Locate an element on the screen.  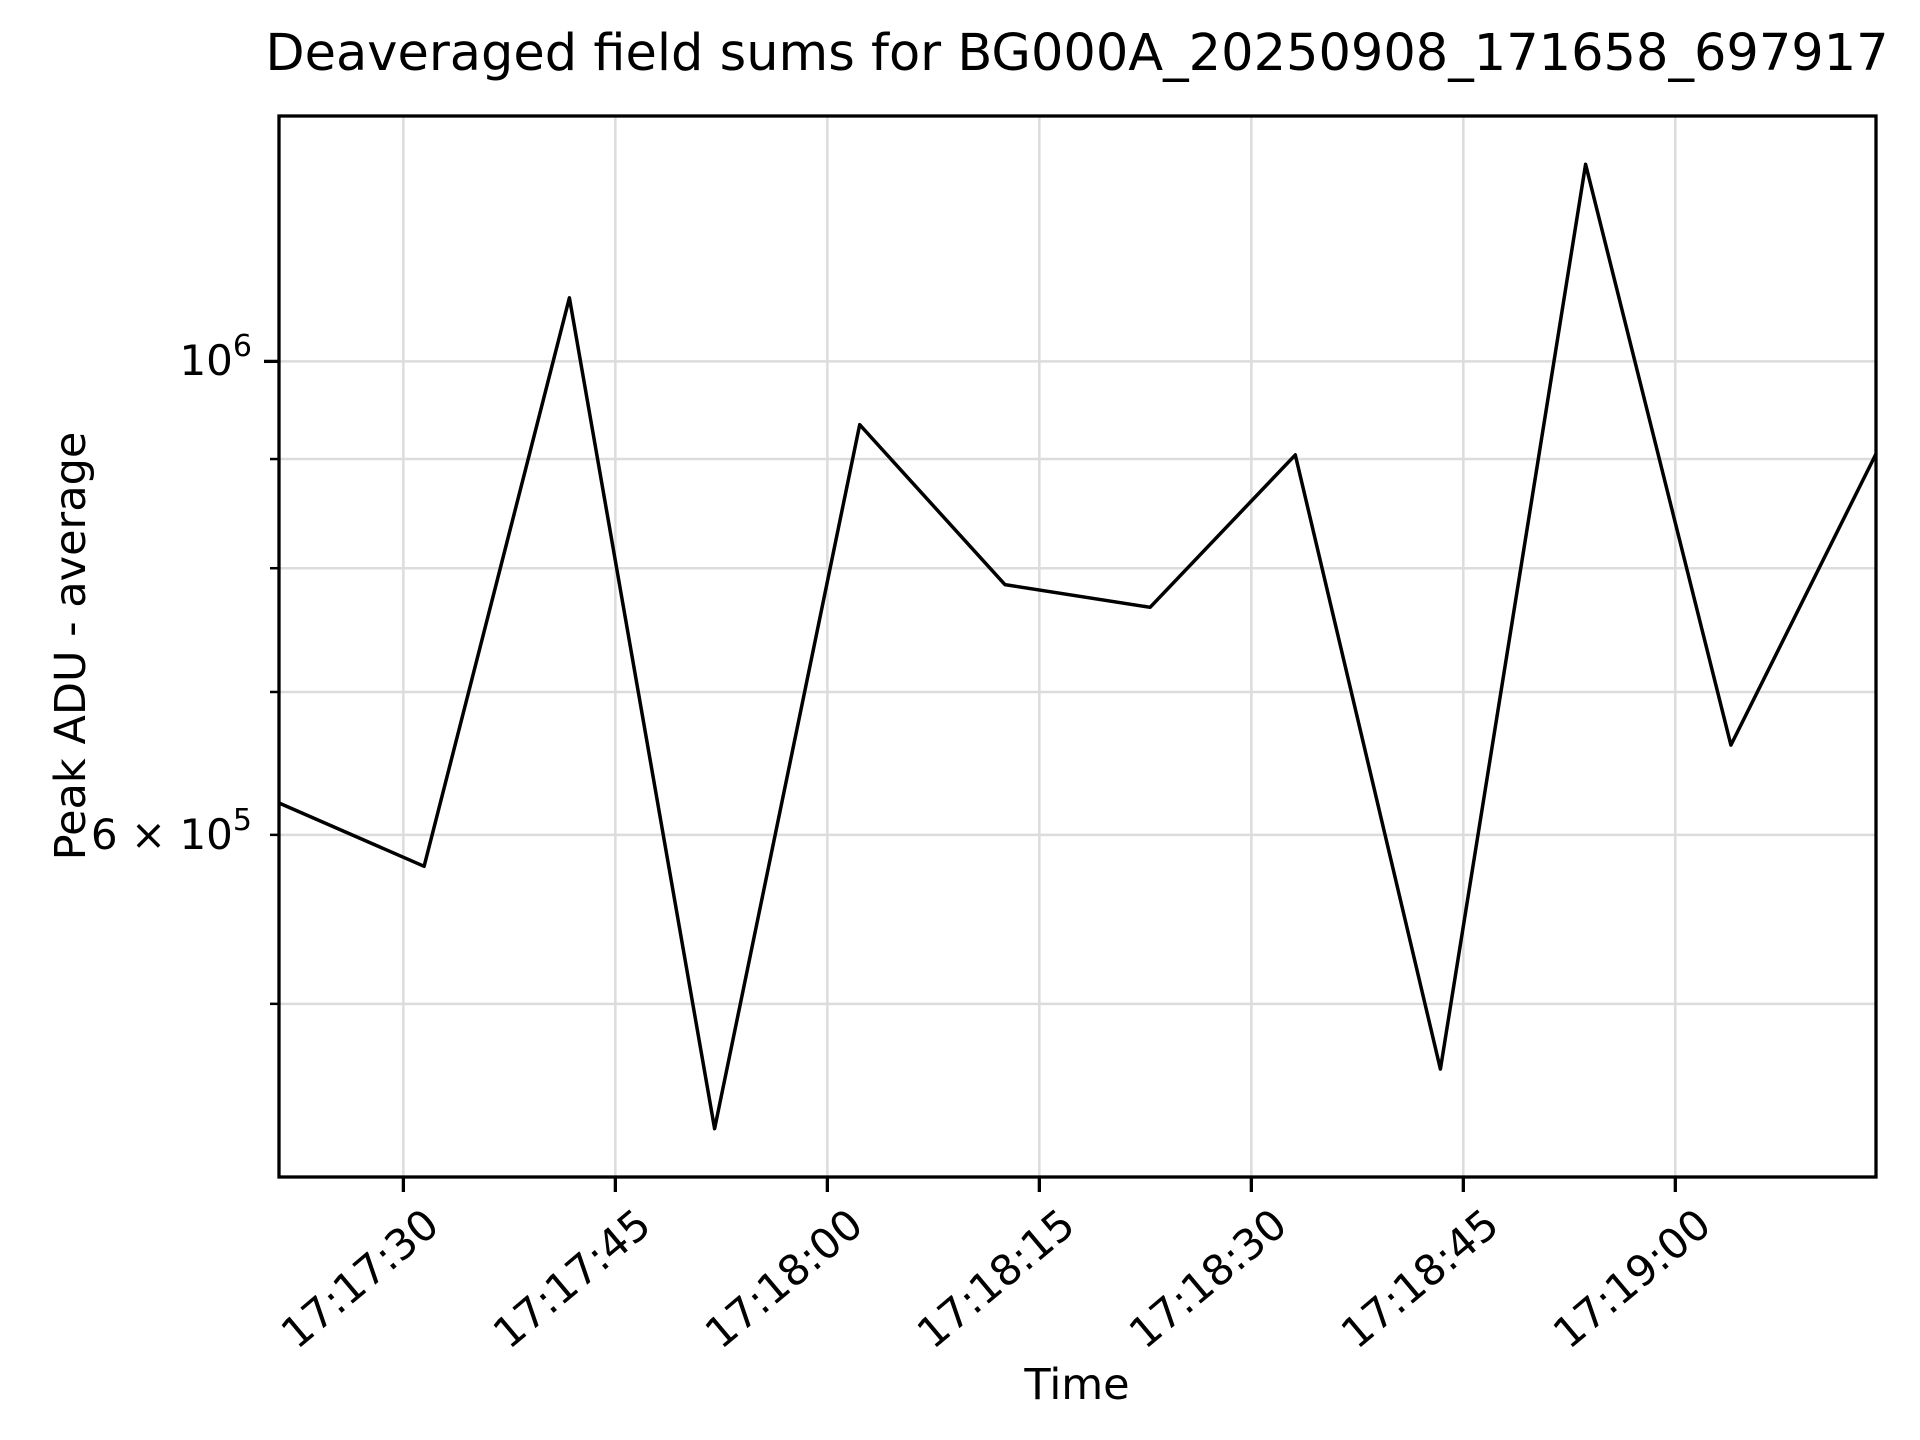
x-axis-label: Time is located at coordinates (1077, 1385).